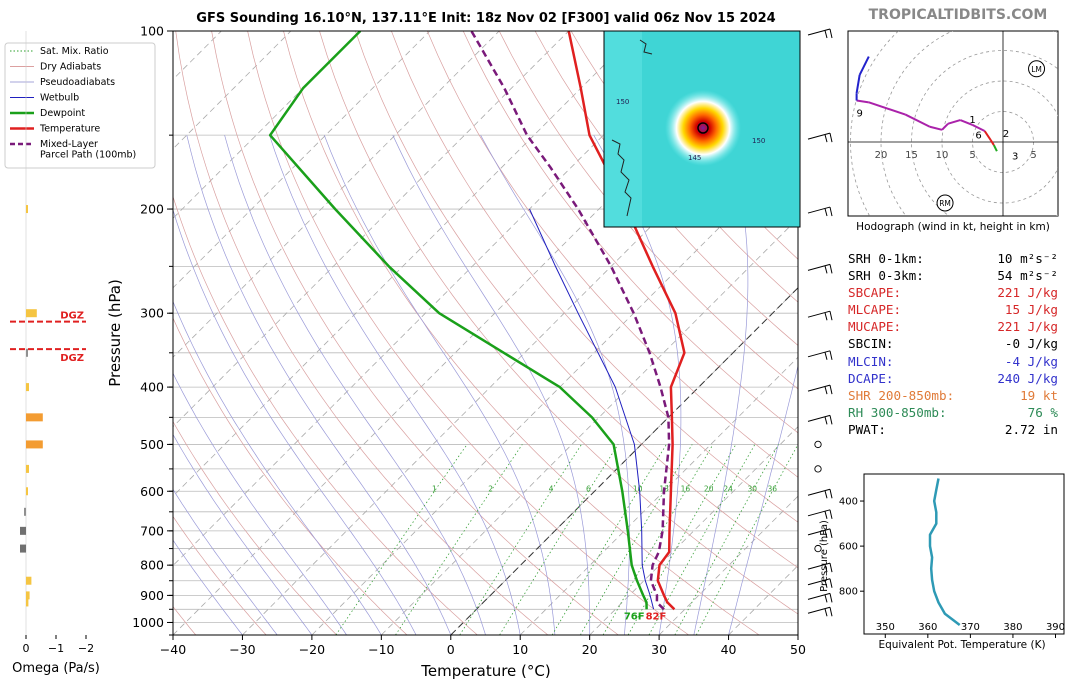  Describe the element at coordinates (953, 227) in the screenshot. I see `hodograph-caption: Hodograph (wind in kt, height in km)` at that location.